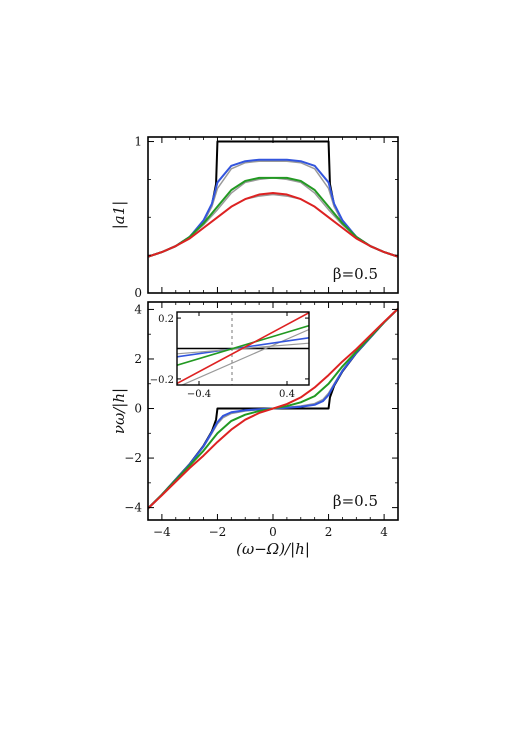  What do you see at coordinates (133, 508) in the screenshot?
I see `y-tick-label: −4` at bounding box center [133, 508].